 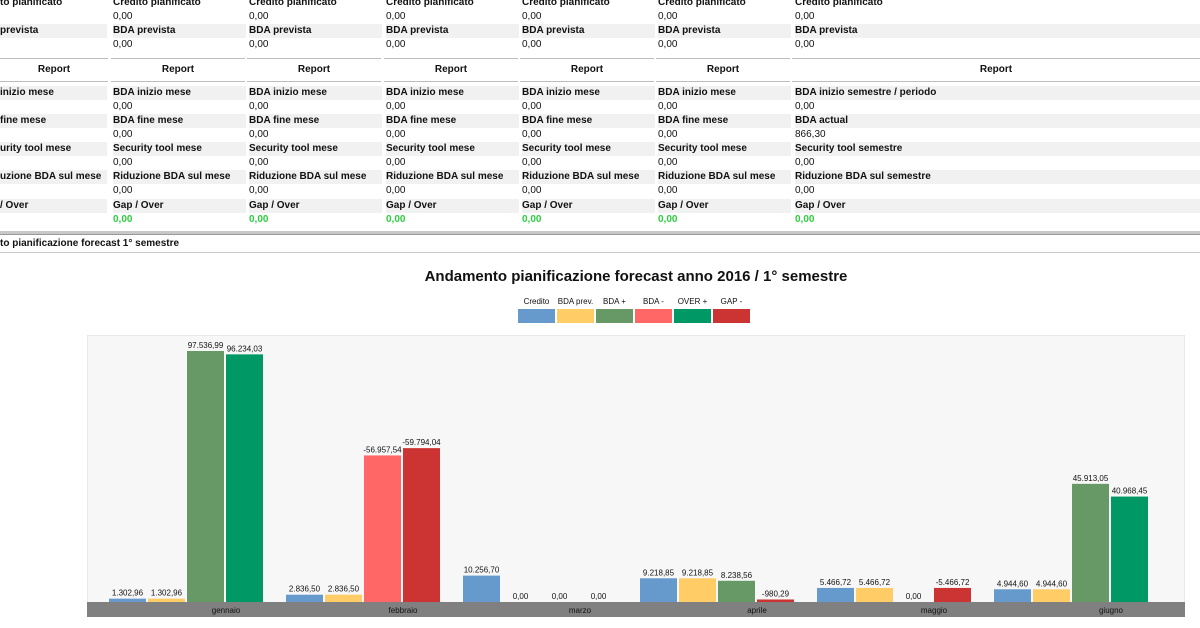 I want to click on legend-item: OVER +, so click(x=692, y=309).